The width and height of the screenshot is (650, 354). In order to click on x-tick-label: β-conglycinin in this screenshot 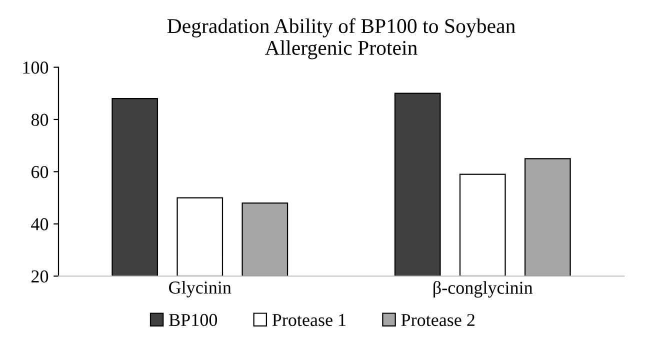, I will do `click(483, 289)`.